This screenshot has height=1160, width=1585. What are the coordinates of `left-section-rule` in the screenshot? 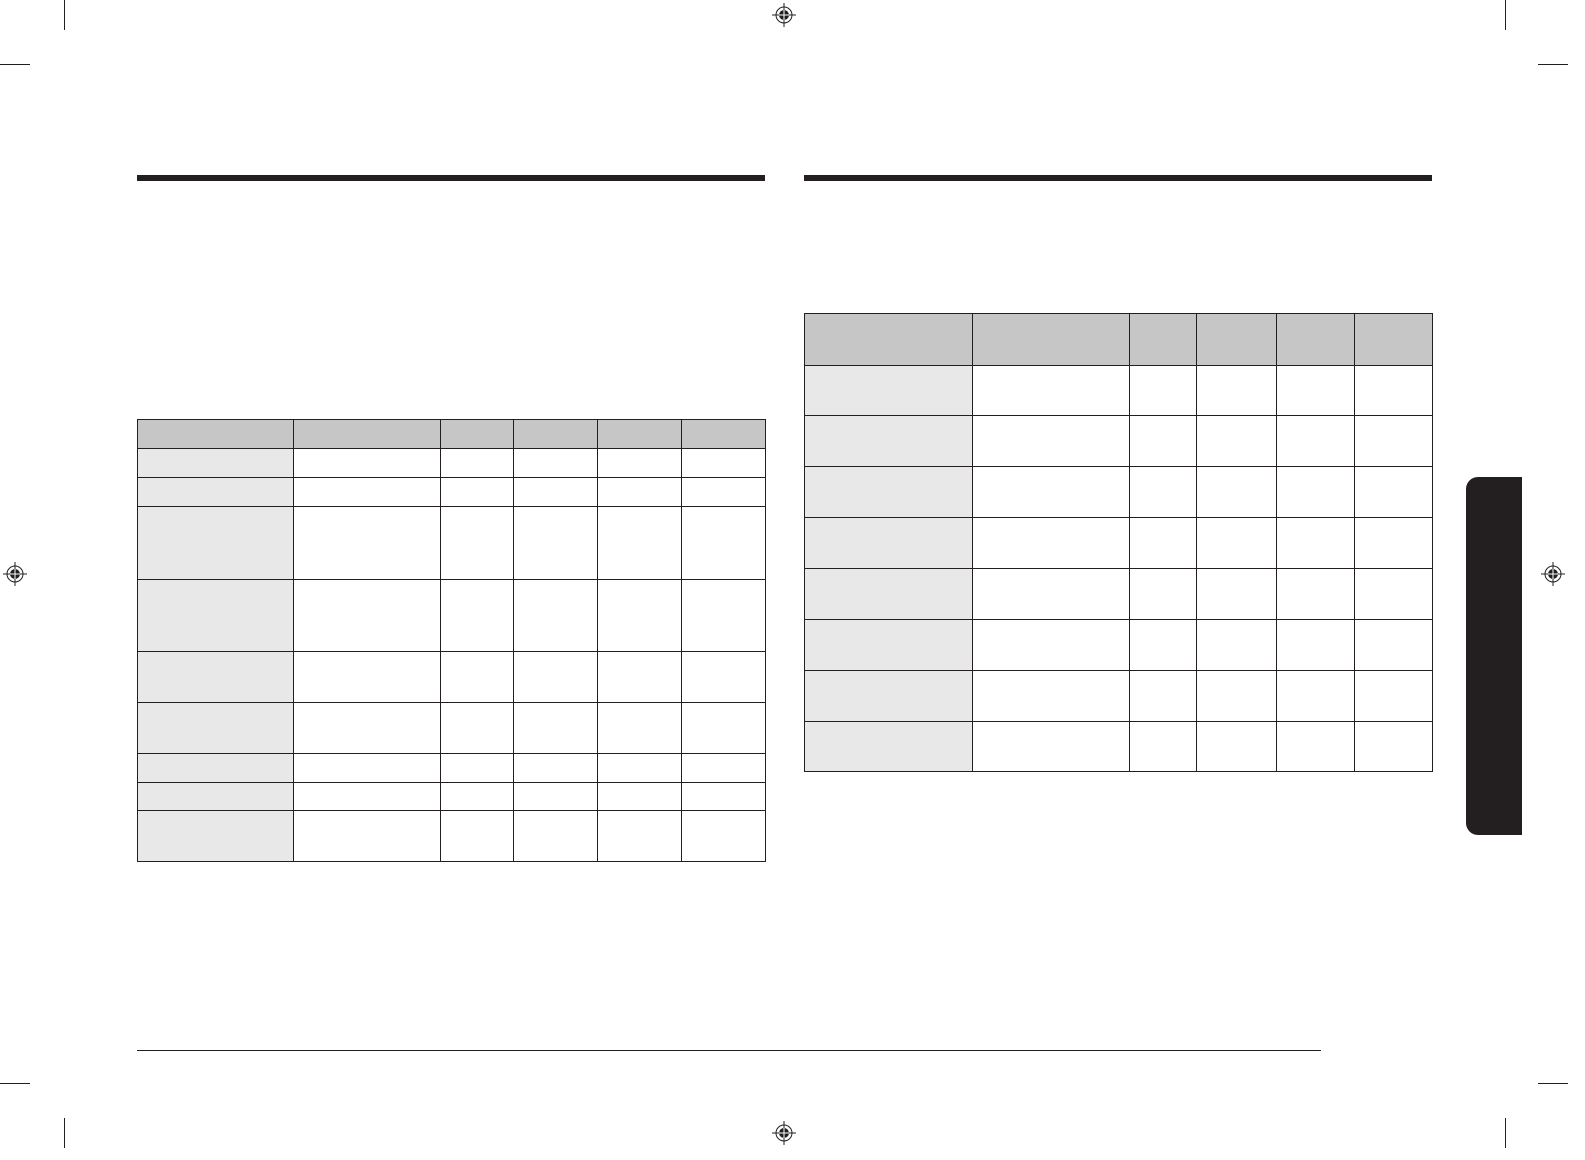 It's located at (451, 178).